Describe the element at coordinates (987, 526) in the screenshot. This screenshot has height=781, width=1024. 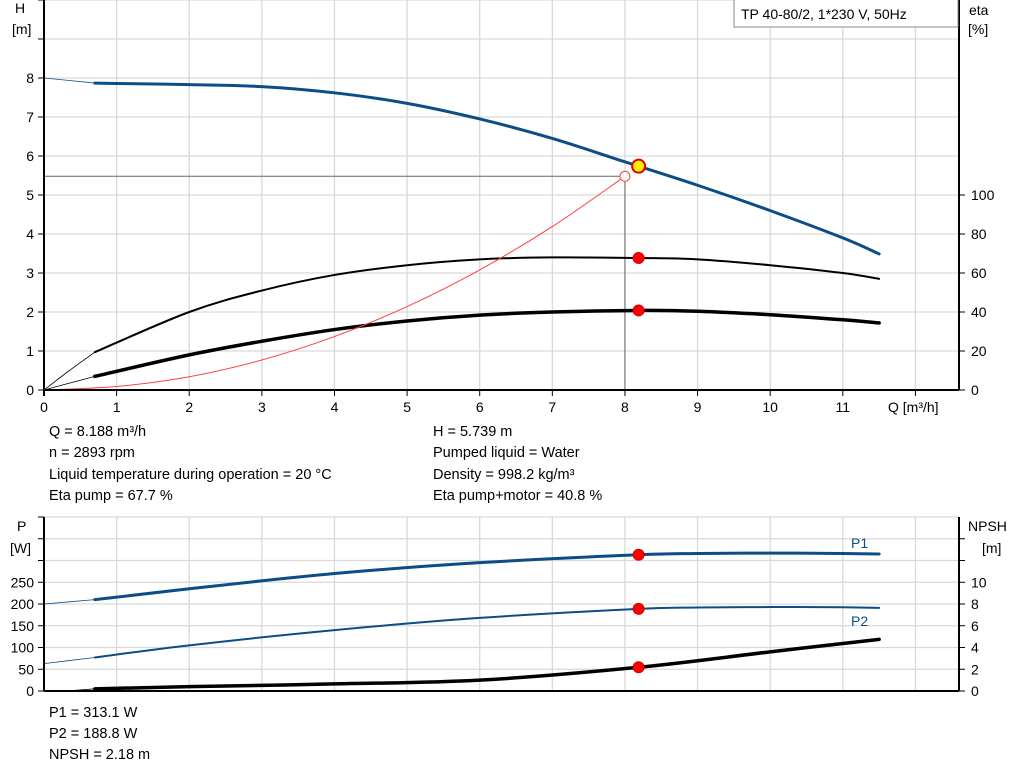
I see `npsh-axis-name: NPSH` at that location.